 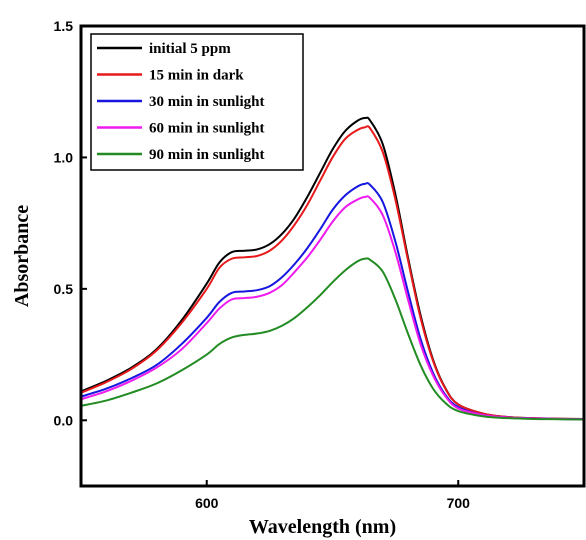 I want to click on x-axis-ticks: 600 700, so click(x=332, y=495).